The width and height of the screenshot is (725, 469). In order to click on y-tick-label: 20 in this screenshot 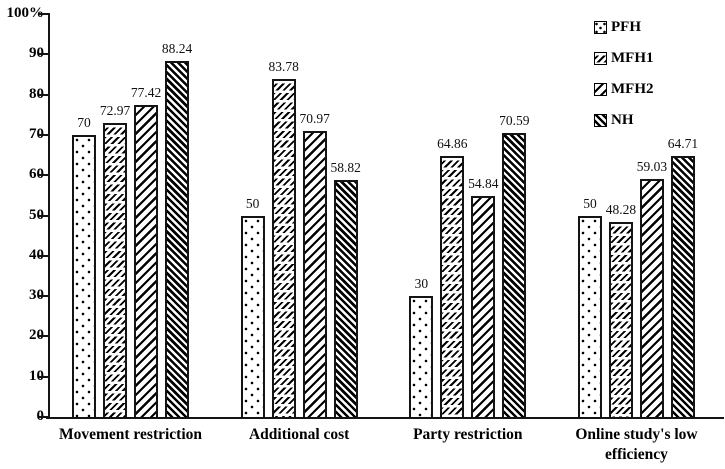, I will do `click(36, 335)`.